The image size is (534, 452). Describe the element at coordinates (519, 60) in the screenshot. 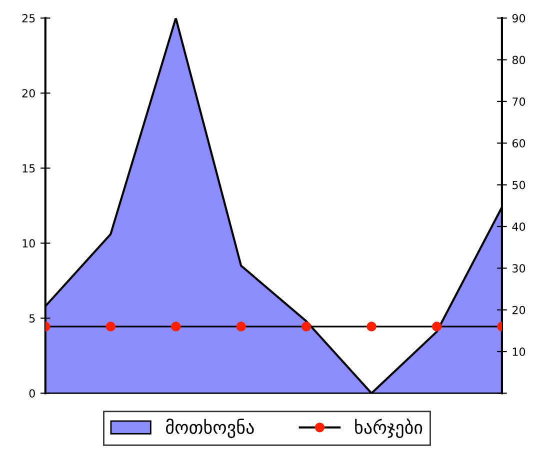

I see `y2-tick-label: 80` at that location.